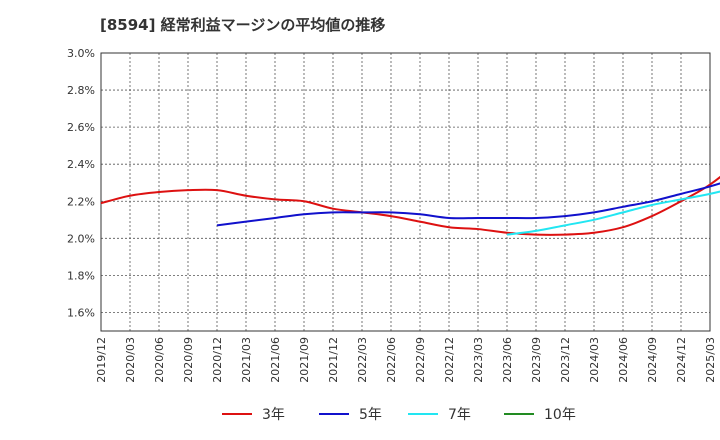 The height and width of the screenshot is (440, 720). What do you see at coordinates (246, 360) in the screenshot?
I see `x-tick-label: 2021/03` at bounding box center [246, 360].